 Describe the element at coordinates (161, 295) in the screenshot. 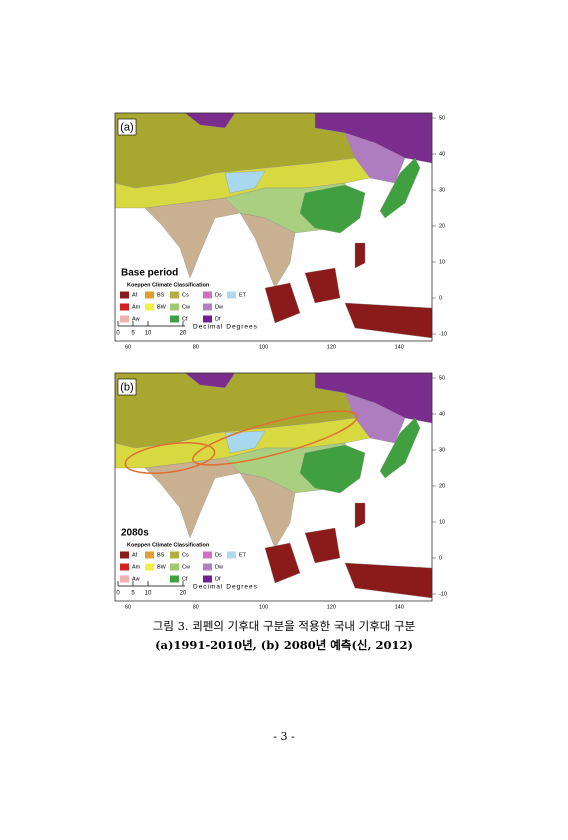

I see `legend-label: BS` at that location.